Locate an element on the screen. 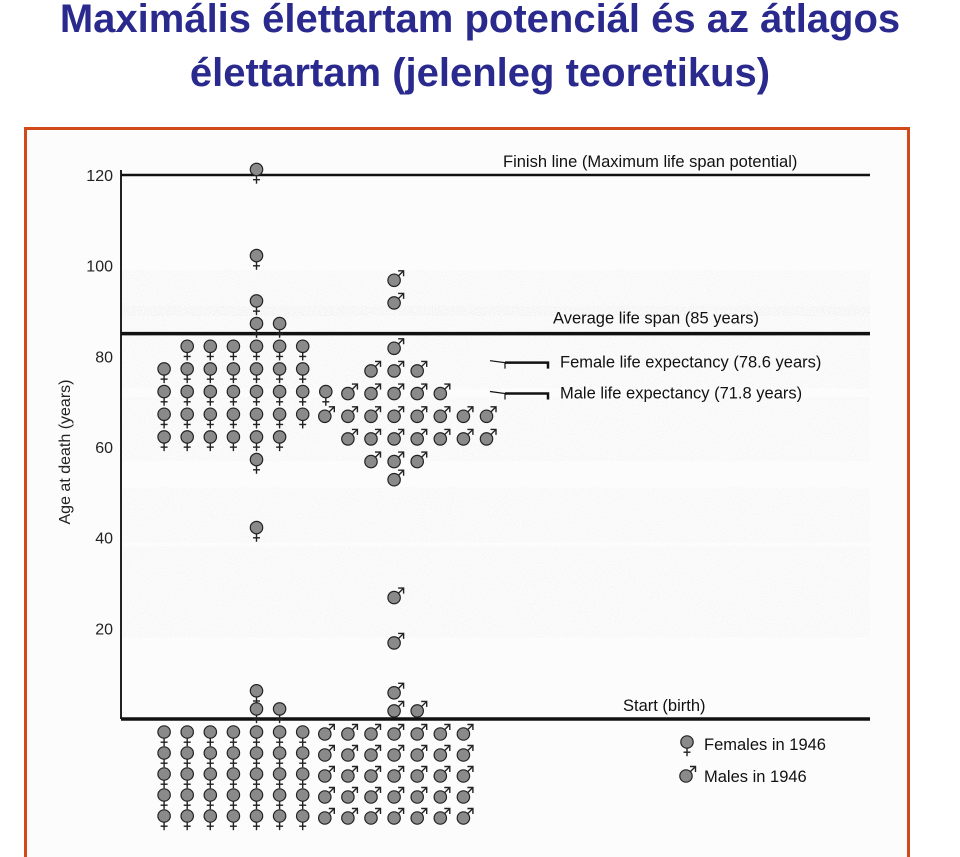  legend-label: Females in 1946 is located at coordinates (765, 745).